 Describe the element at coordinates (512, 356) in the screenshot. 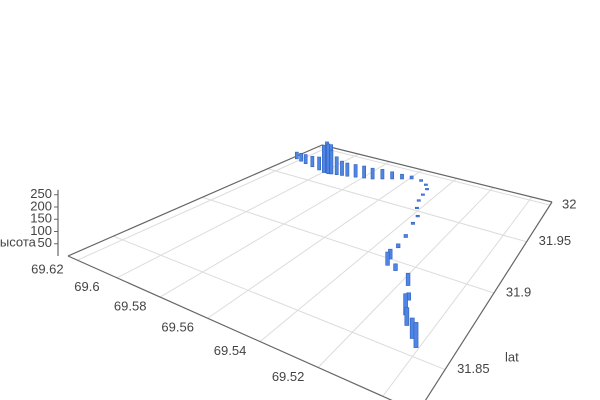

I see `y-axis-title: lat` at that location.